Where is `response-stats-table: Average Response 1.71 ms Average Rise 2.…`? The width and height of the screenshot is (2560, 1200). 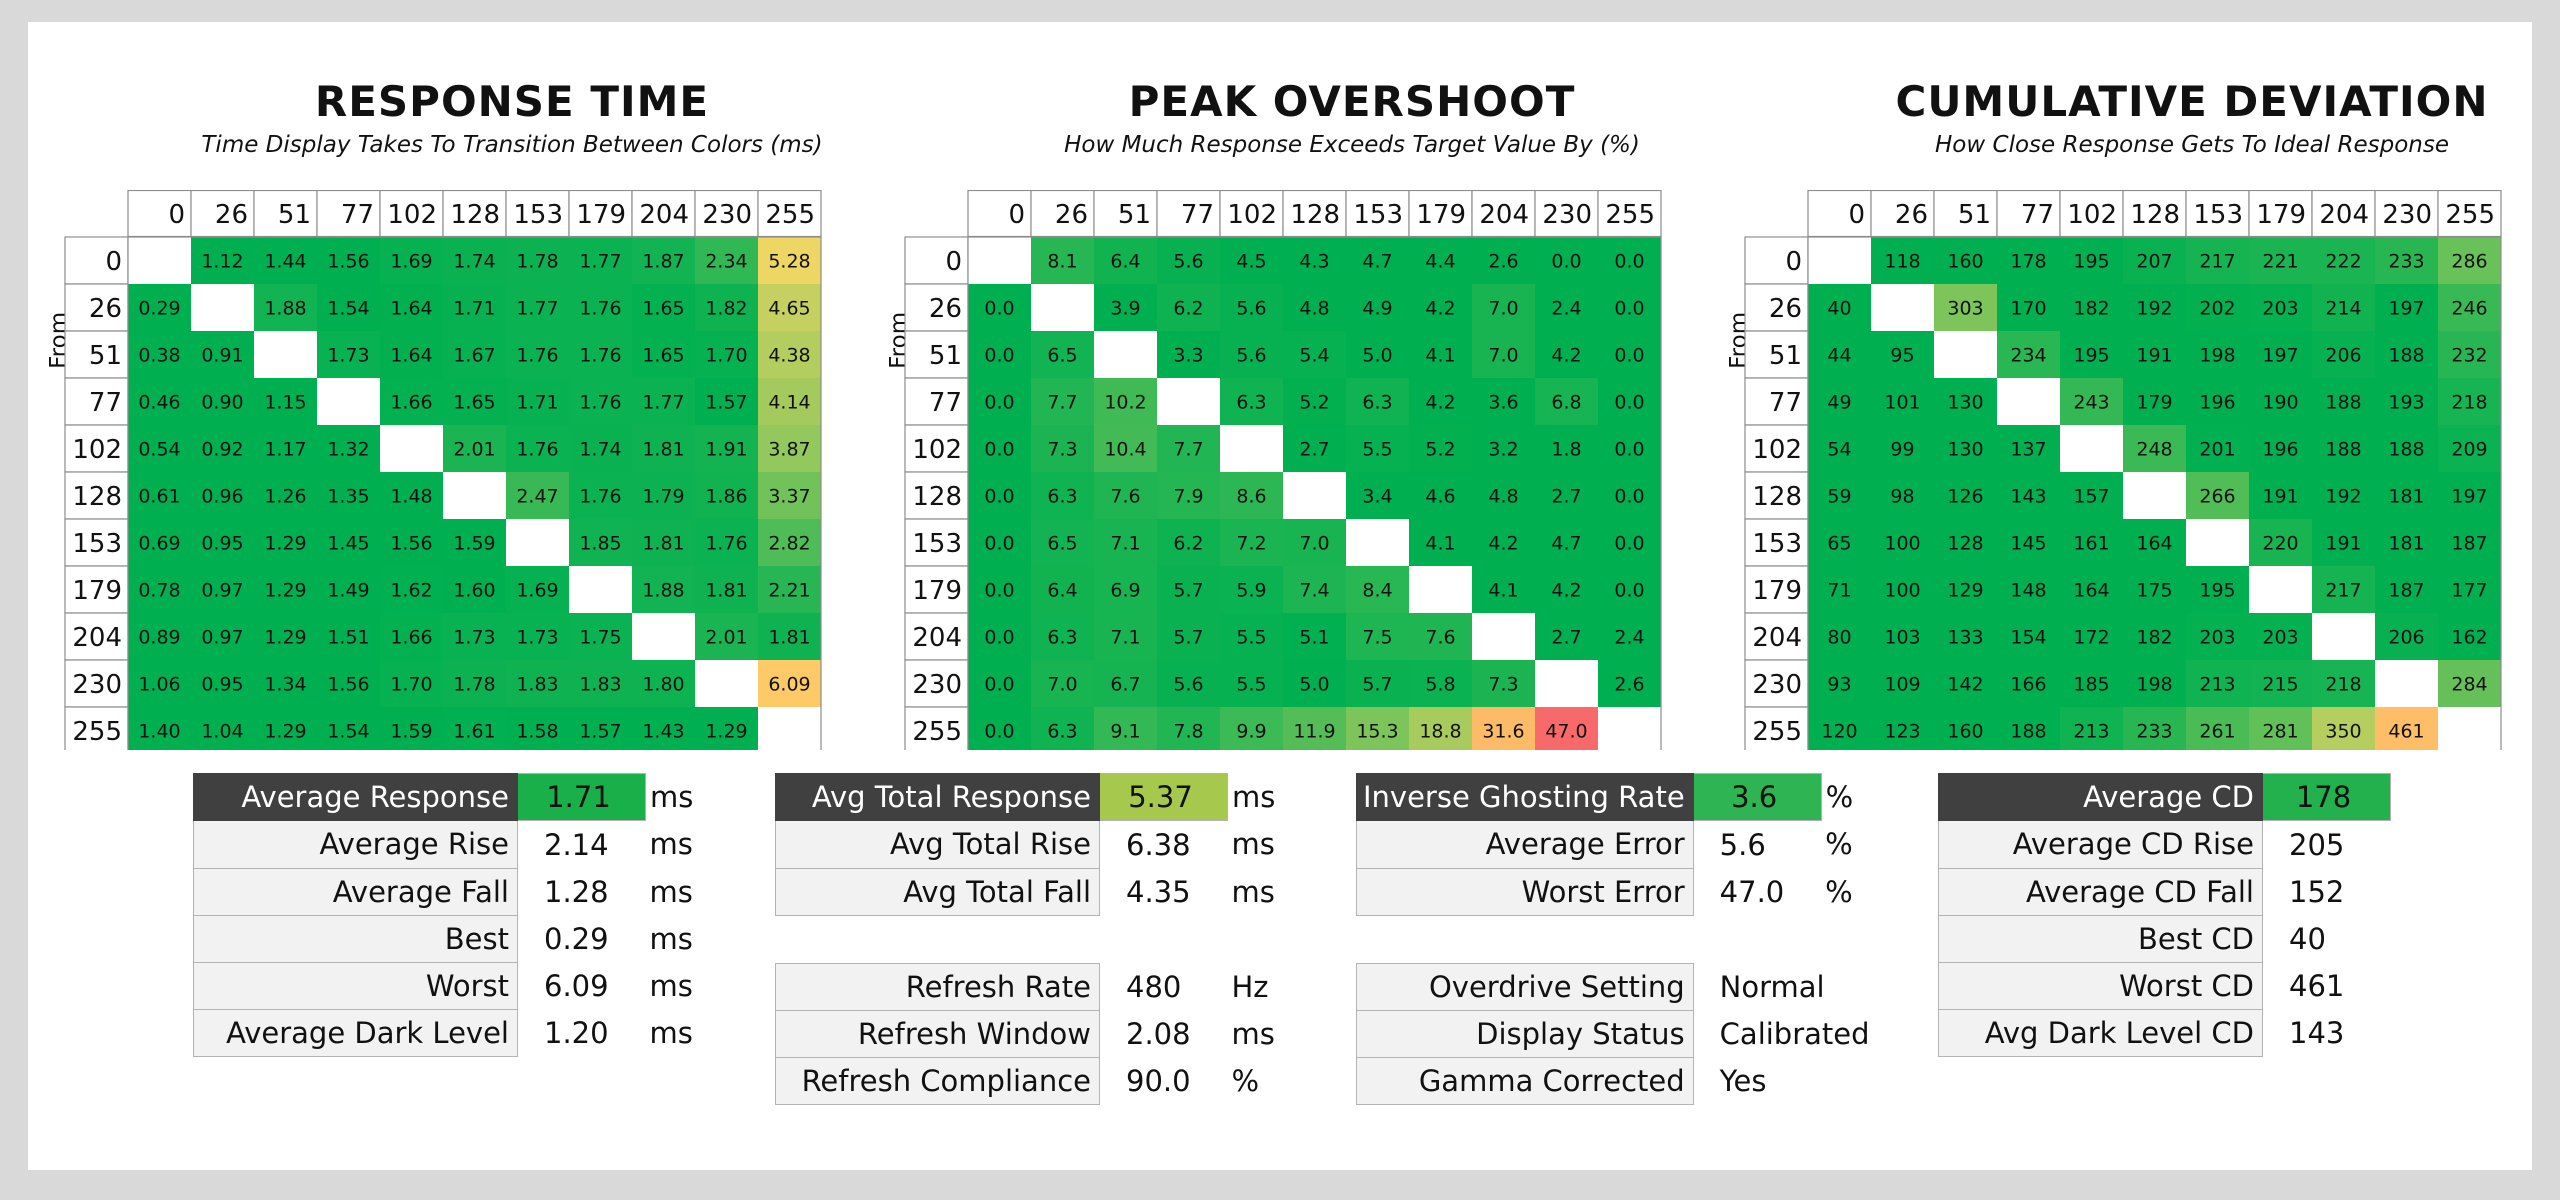
response-stats-table: Average Response 1.71 ms Average Rise 2.… is located at coordinates (446, 915).